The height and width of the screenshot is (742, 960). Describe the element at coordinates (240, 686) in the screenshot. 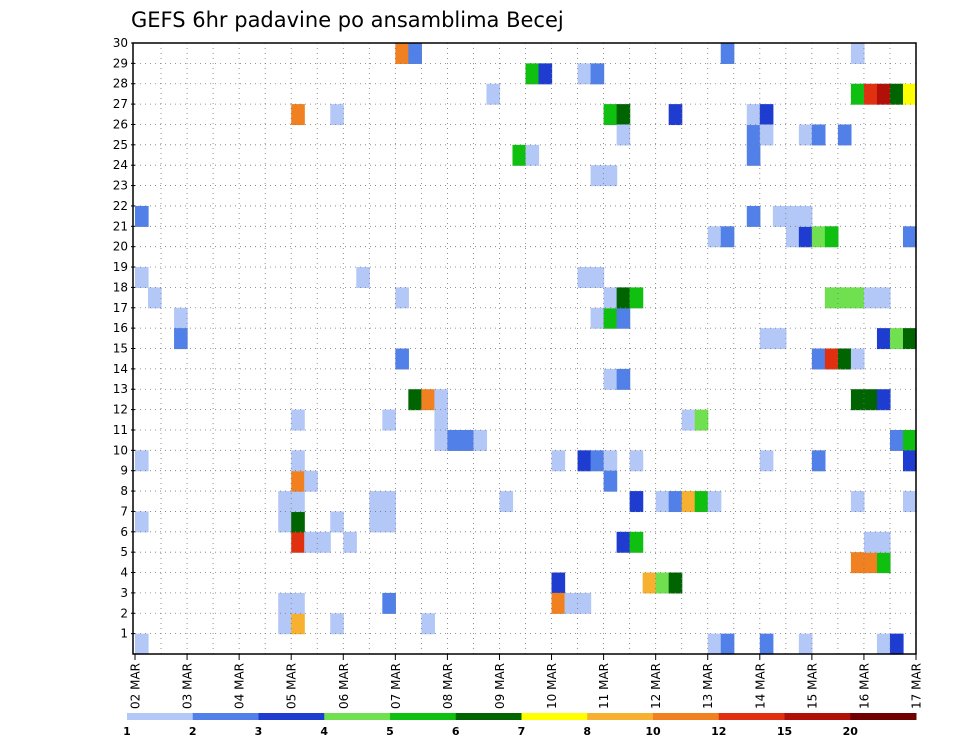

I see `x-tick-label: 04 MAR` at that location.